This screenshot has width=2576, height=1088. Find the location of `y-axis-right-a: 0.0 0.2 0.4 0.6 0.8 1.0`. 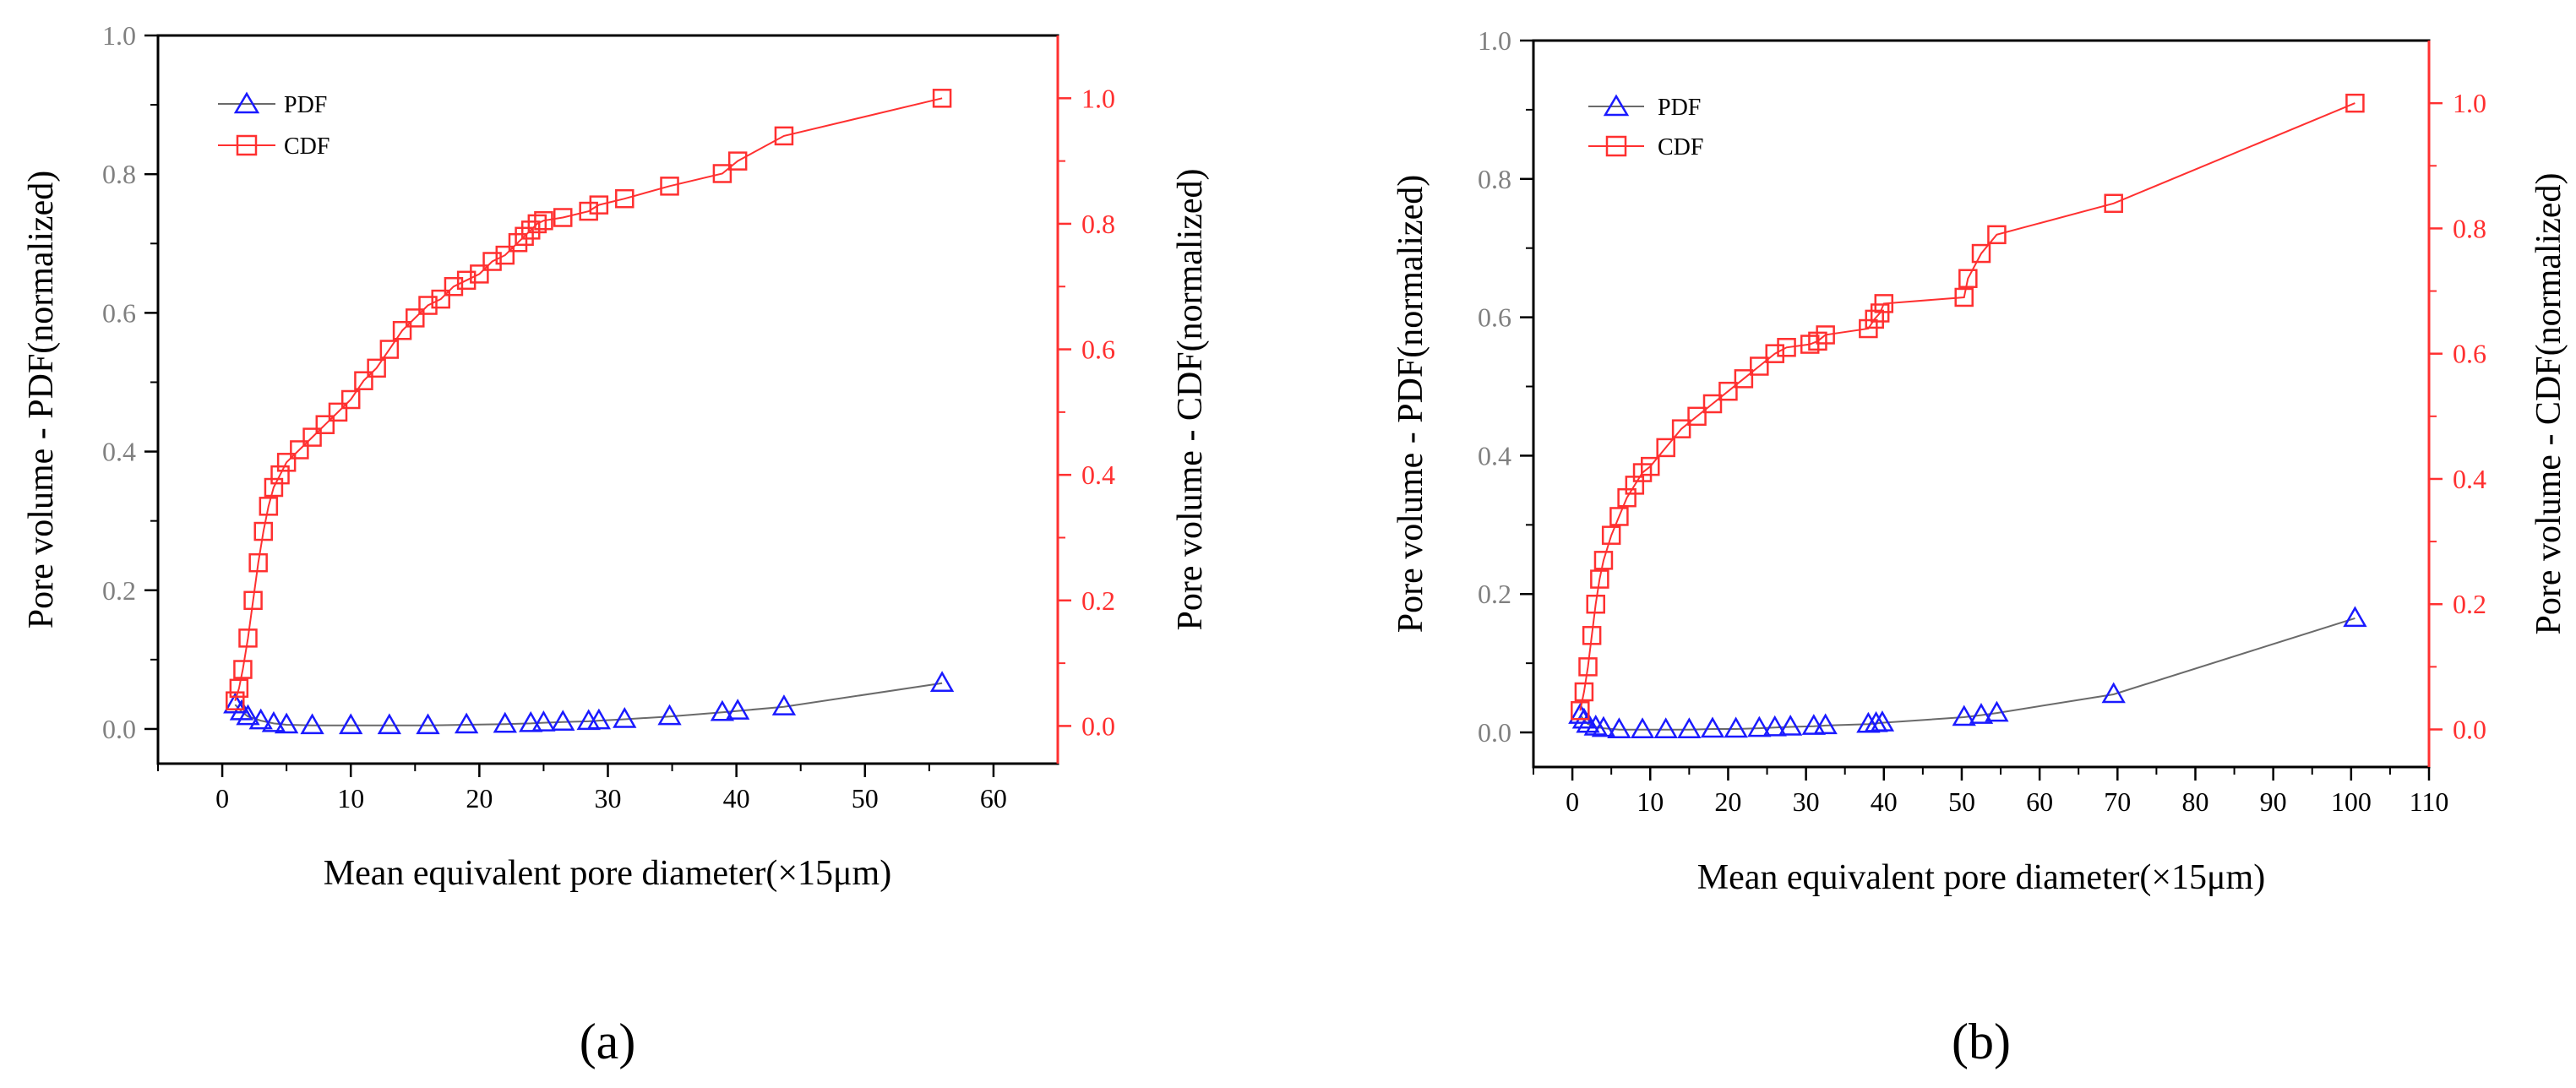

y-axis-right-a: 0.0 0.2 0.4 0.6 0.8 1.0 is located at coordinates (1086, 412).